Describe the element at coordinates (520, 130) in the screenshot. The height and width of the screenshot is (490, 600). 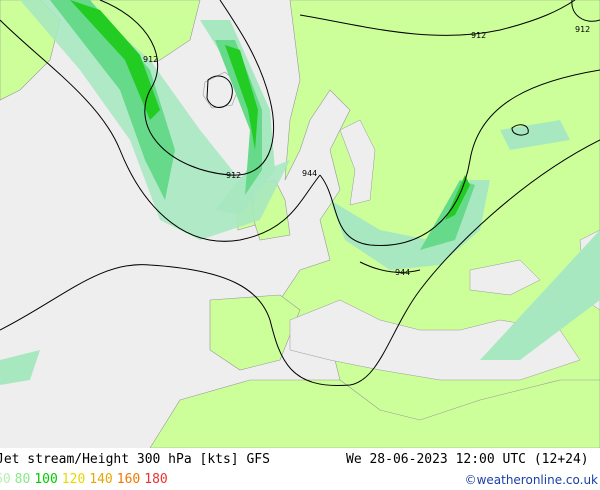
I see `contour-small-east` at that location.